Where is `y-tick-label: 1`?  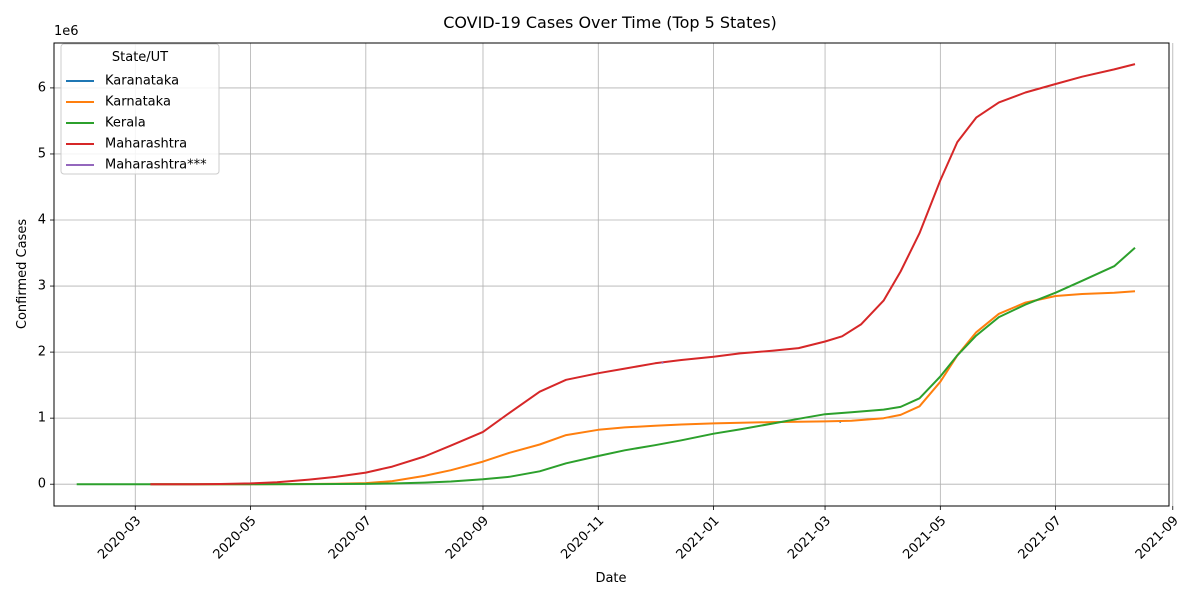
y-tick-label: 1 is located at coordinates (42, 418).